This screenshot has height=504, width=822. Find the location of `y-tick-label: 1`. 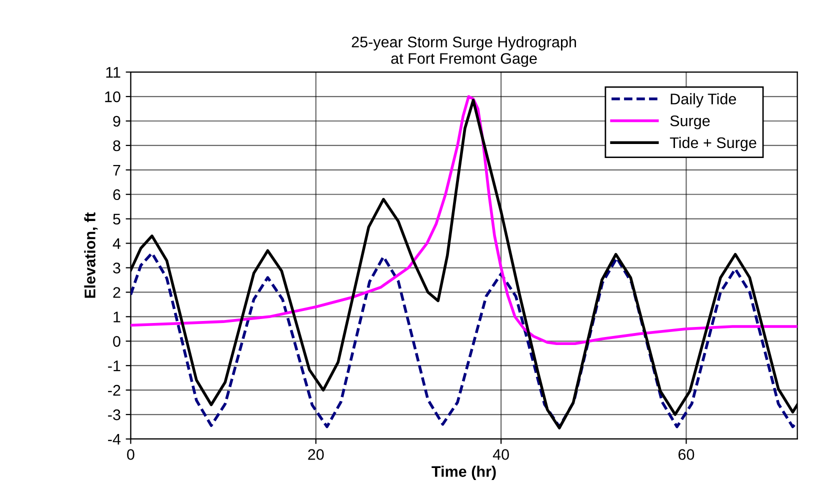

y-tick-label: 1 is located at coordinates (117, 317).